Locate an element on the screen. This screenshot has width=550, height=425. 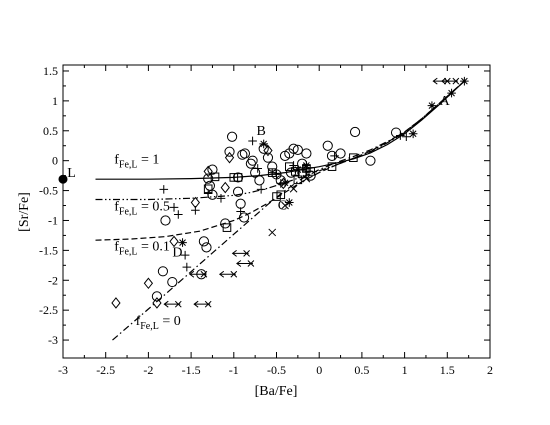
x-tick-label: -0.5 is located at coordinates (276, 370).